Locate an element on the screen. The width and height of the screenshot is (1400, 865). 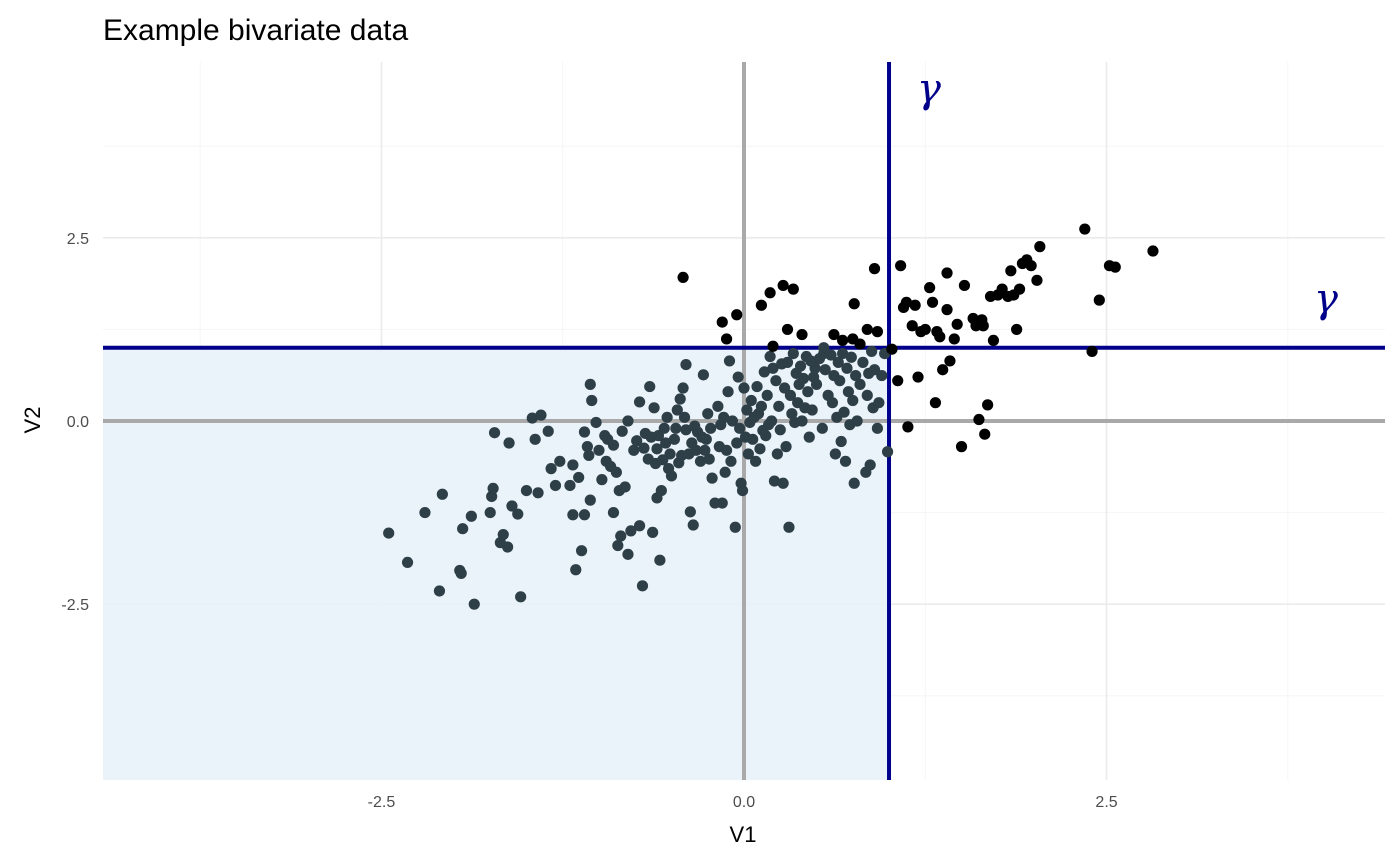
x-tick-label: 0.0 is located at coordinates (744, 802).